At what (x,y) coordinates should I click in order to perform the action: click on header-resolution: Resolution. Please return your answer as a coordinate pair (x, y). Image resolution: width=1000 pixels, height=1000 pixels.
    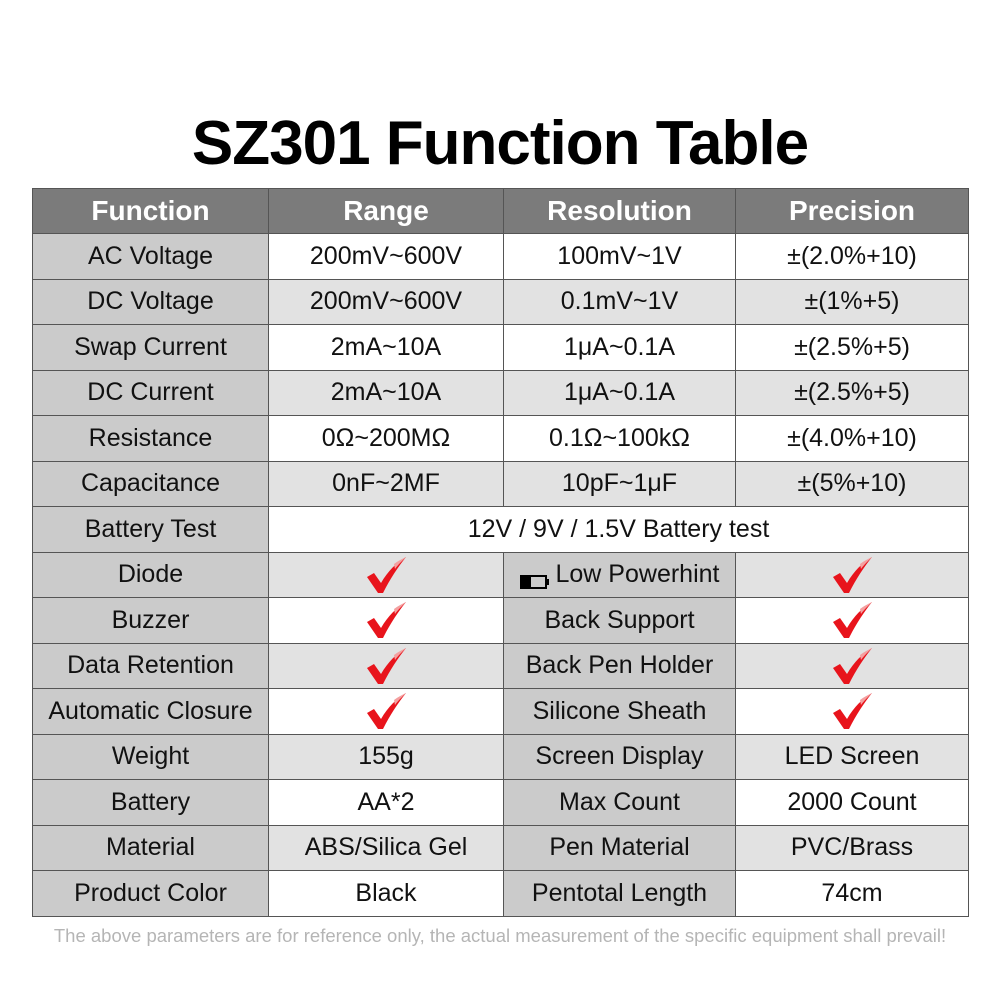
    Looking at the image, I should click on (619, 211).